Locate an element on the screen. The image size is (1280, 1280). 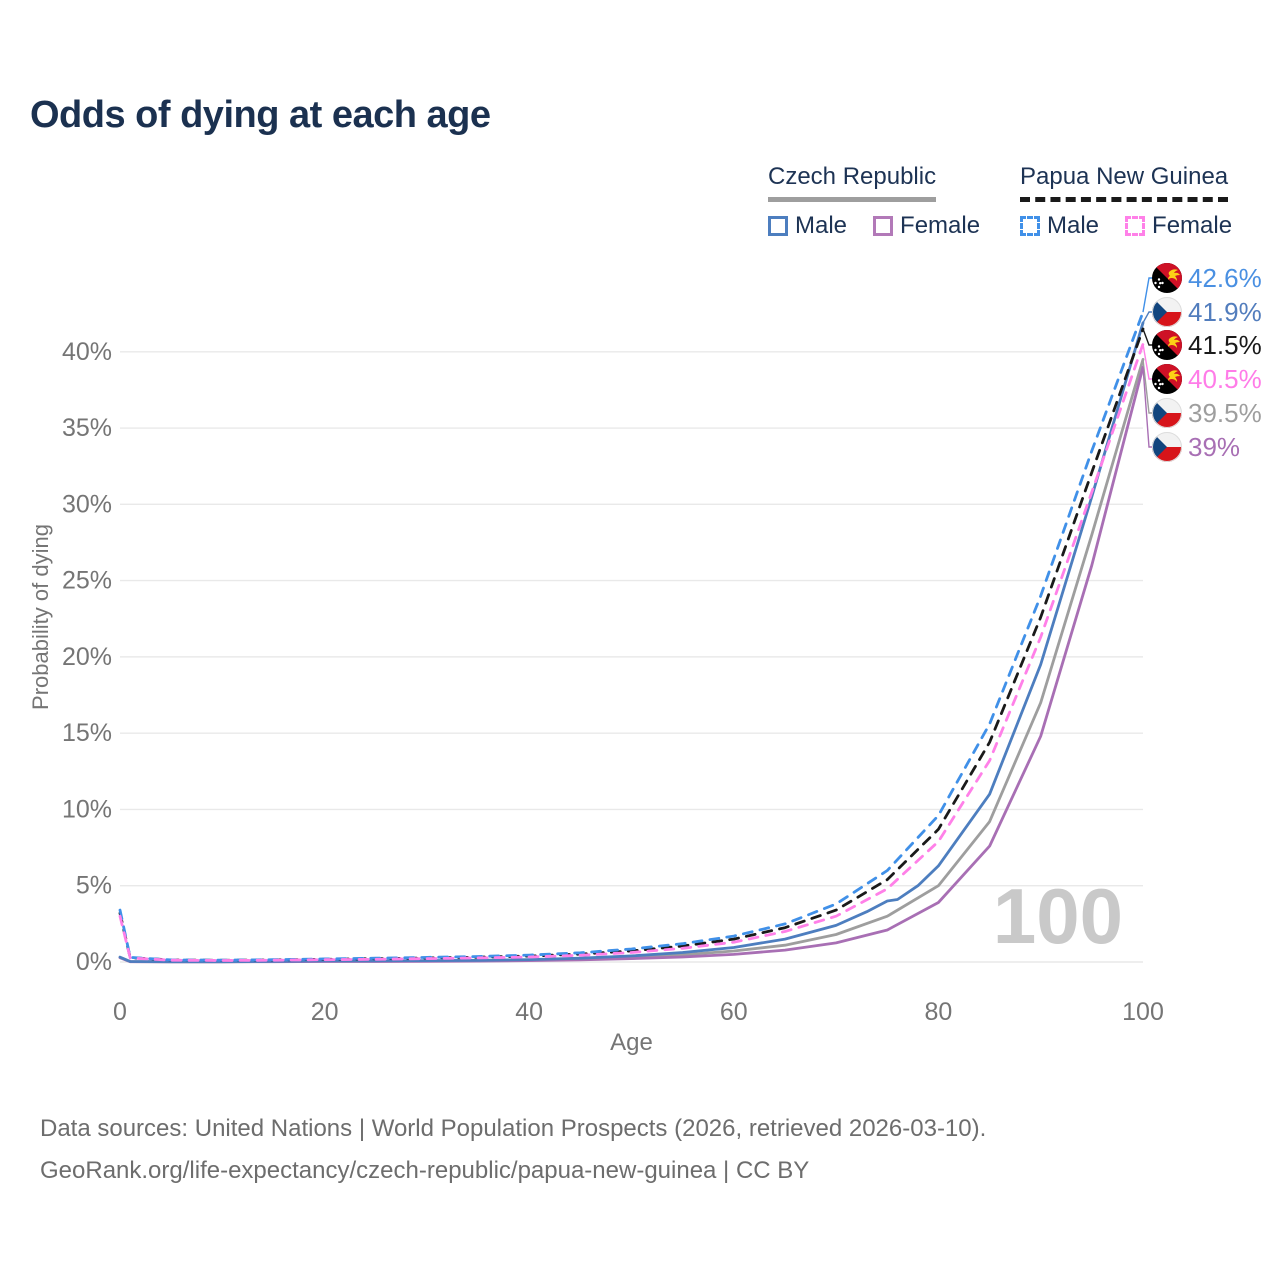
y-tick-label-0: 0% is located at coordinates (94, 962).